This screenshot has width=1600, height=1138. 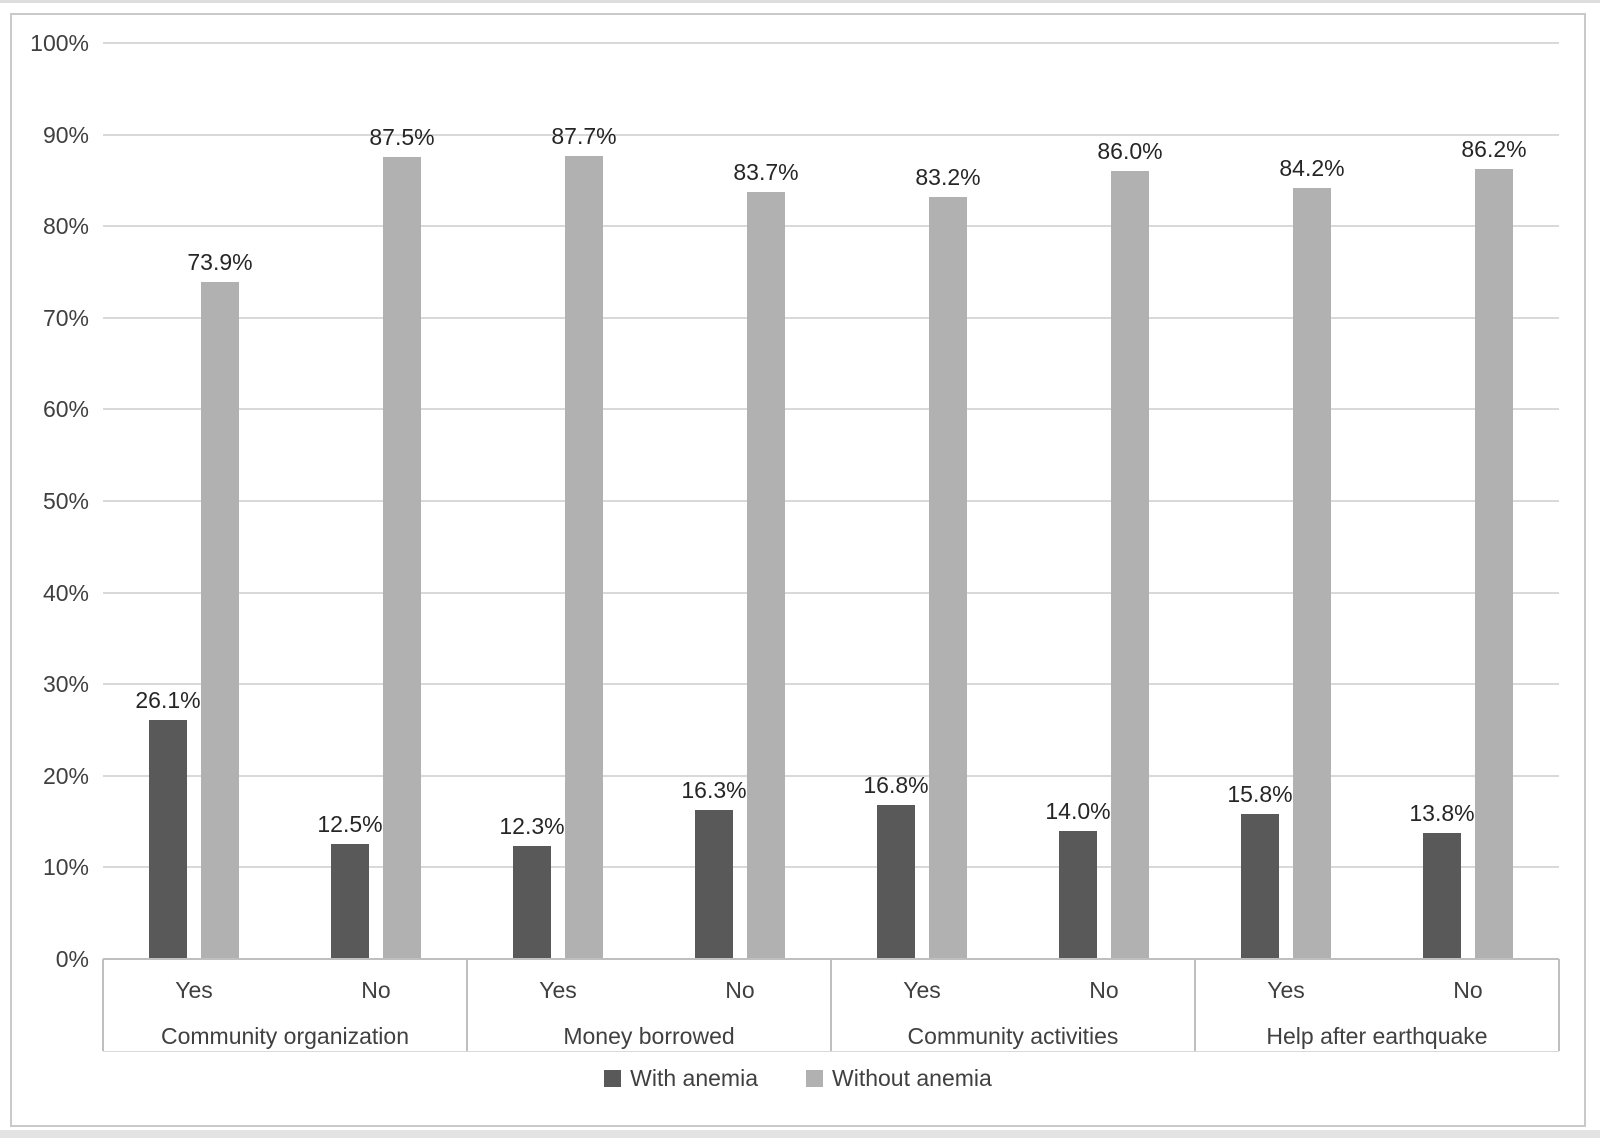 What do you see at coordinates (402, 137) in the screenshot?
I see `bar-data-label: 87.5%` at bounding box center [402, 137].